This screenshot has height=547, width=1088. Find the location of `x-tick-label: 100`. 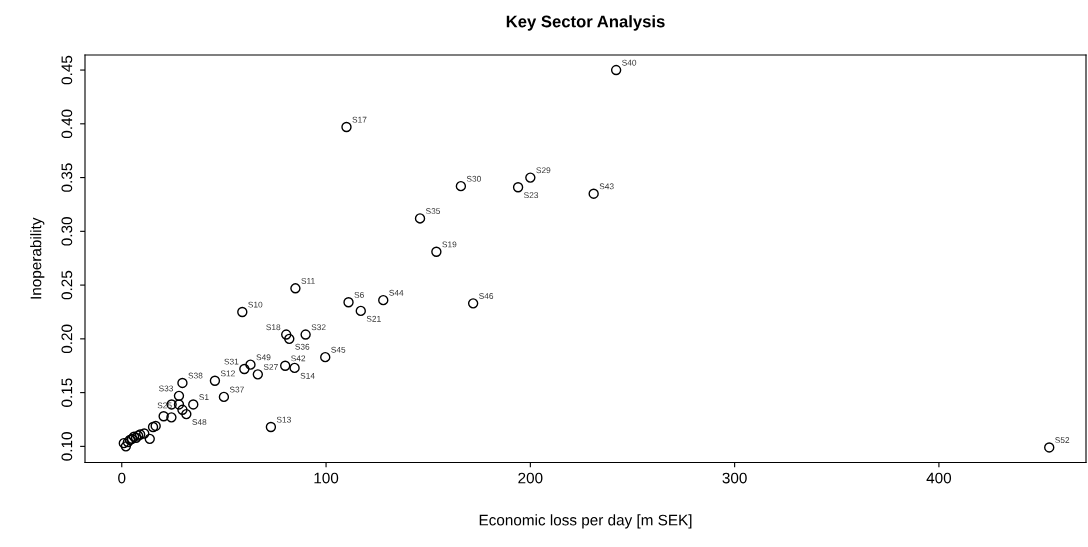

x-tick-label: 100 is located at coordinates (326, 478).